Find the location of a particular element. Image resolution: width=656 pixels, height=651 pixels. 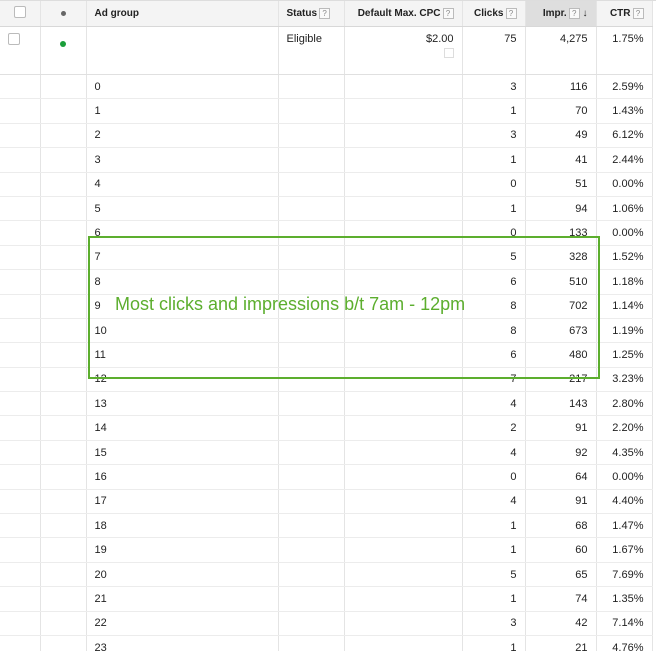

select-all-checkbox is located at coordinates (19, 12).